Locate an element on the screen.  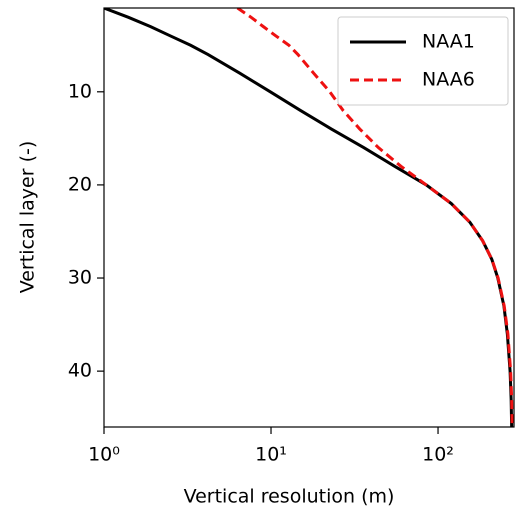
x-tick-label: 10⁰ is located at coordinates (104, 455).